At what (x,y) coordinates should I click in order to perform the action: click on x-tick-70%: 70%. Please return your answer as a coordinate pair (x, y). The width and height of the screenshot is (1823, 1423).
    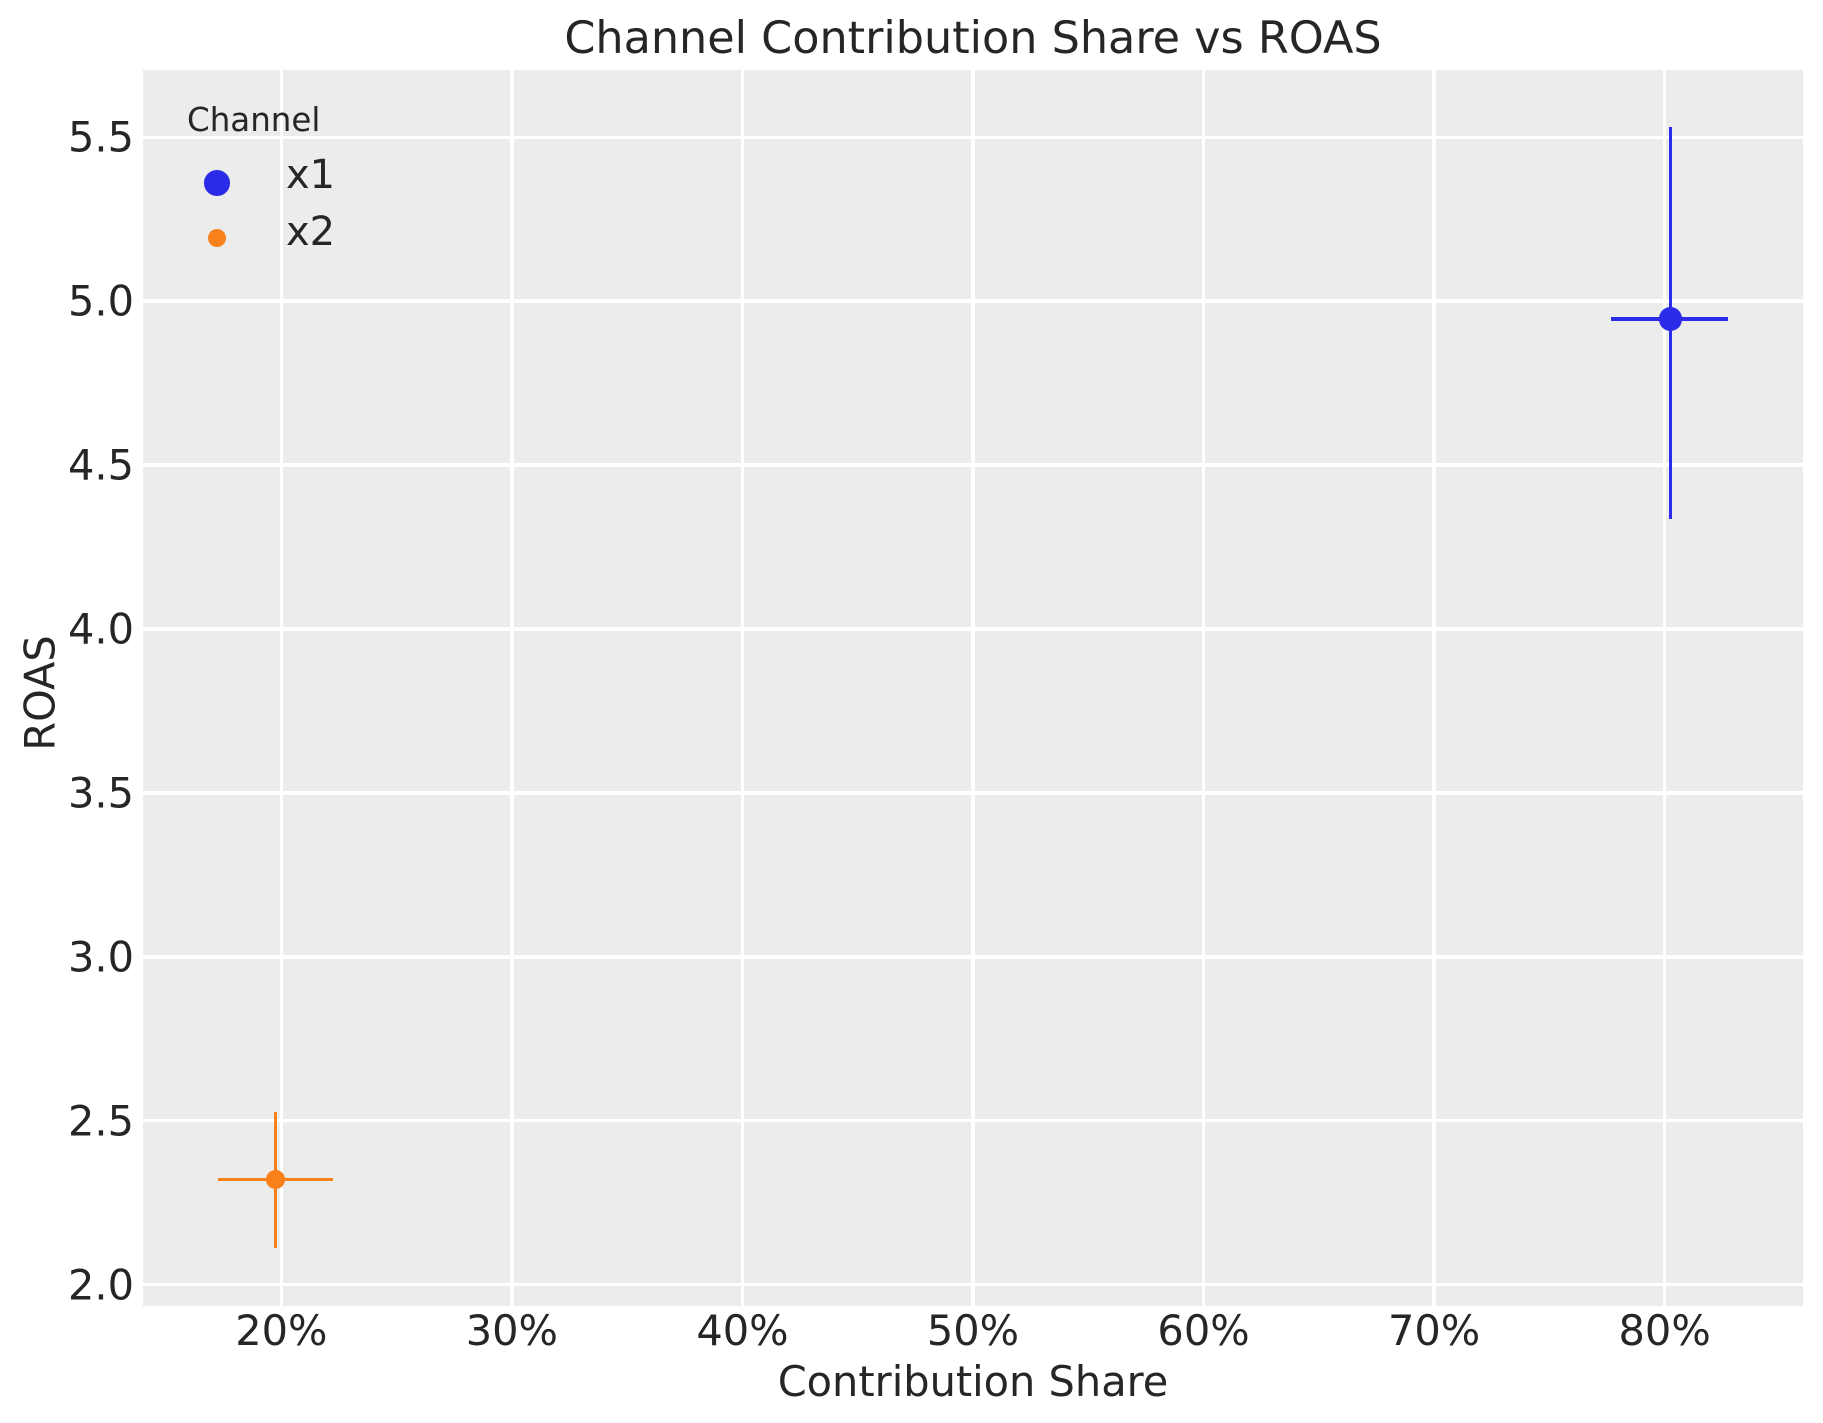
    Looking at the image, I should click on (1434, 1330).